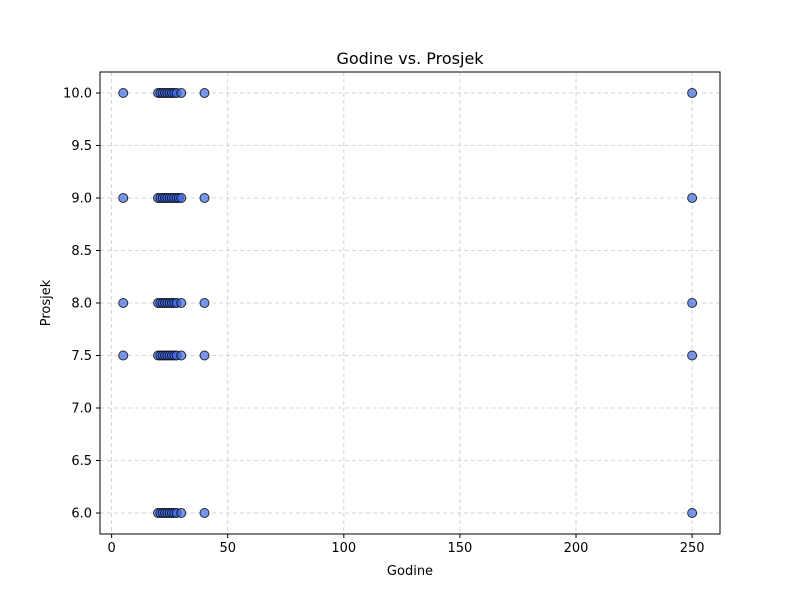 The width and height of the screenshot is (800, 600). What do you see at coordinates (410, 571) in the screenshot?
I see `x-axis-label: Godine` at bounding box center [410, 571].